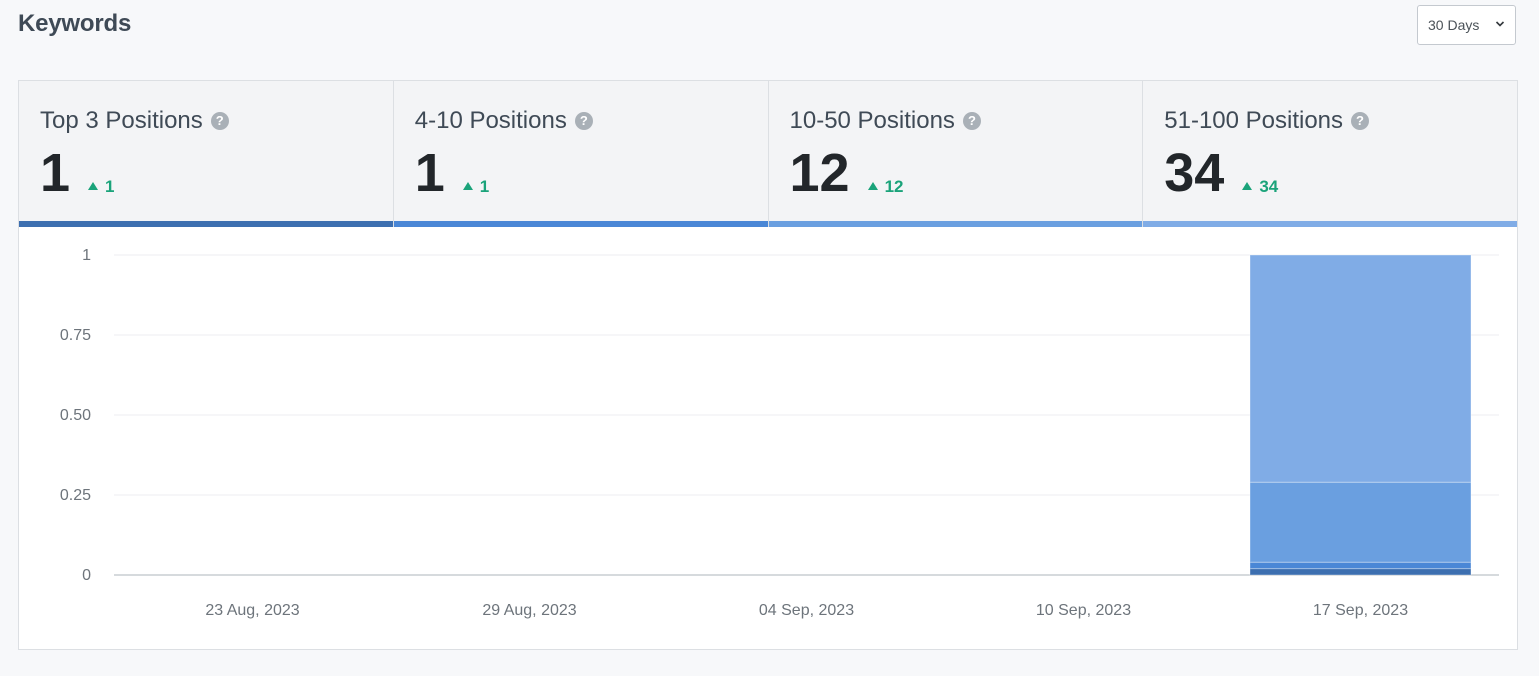 The height and width of the screenshot is (676, 1539). I want to click on tab-label: Top 3 Positions ?, so click(134, 121).